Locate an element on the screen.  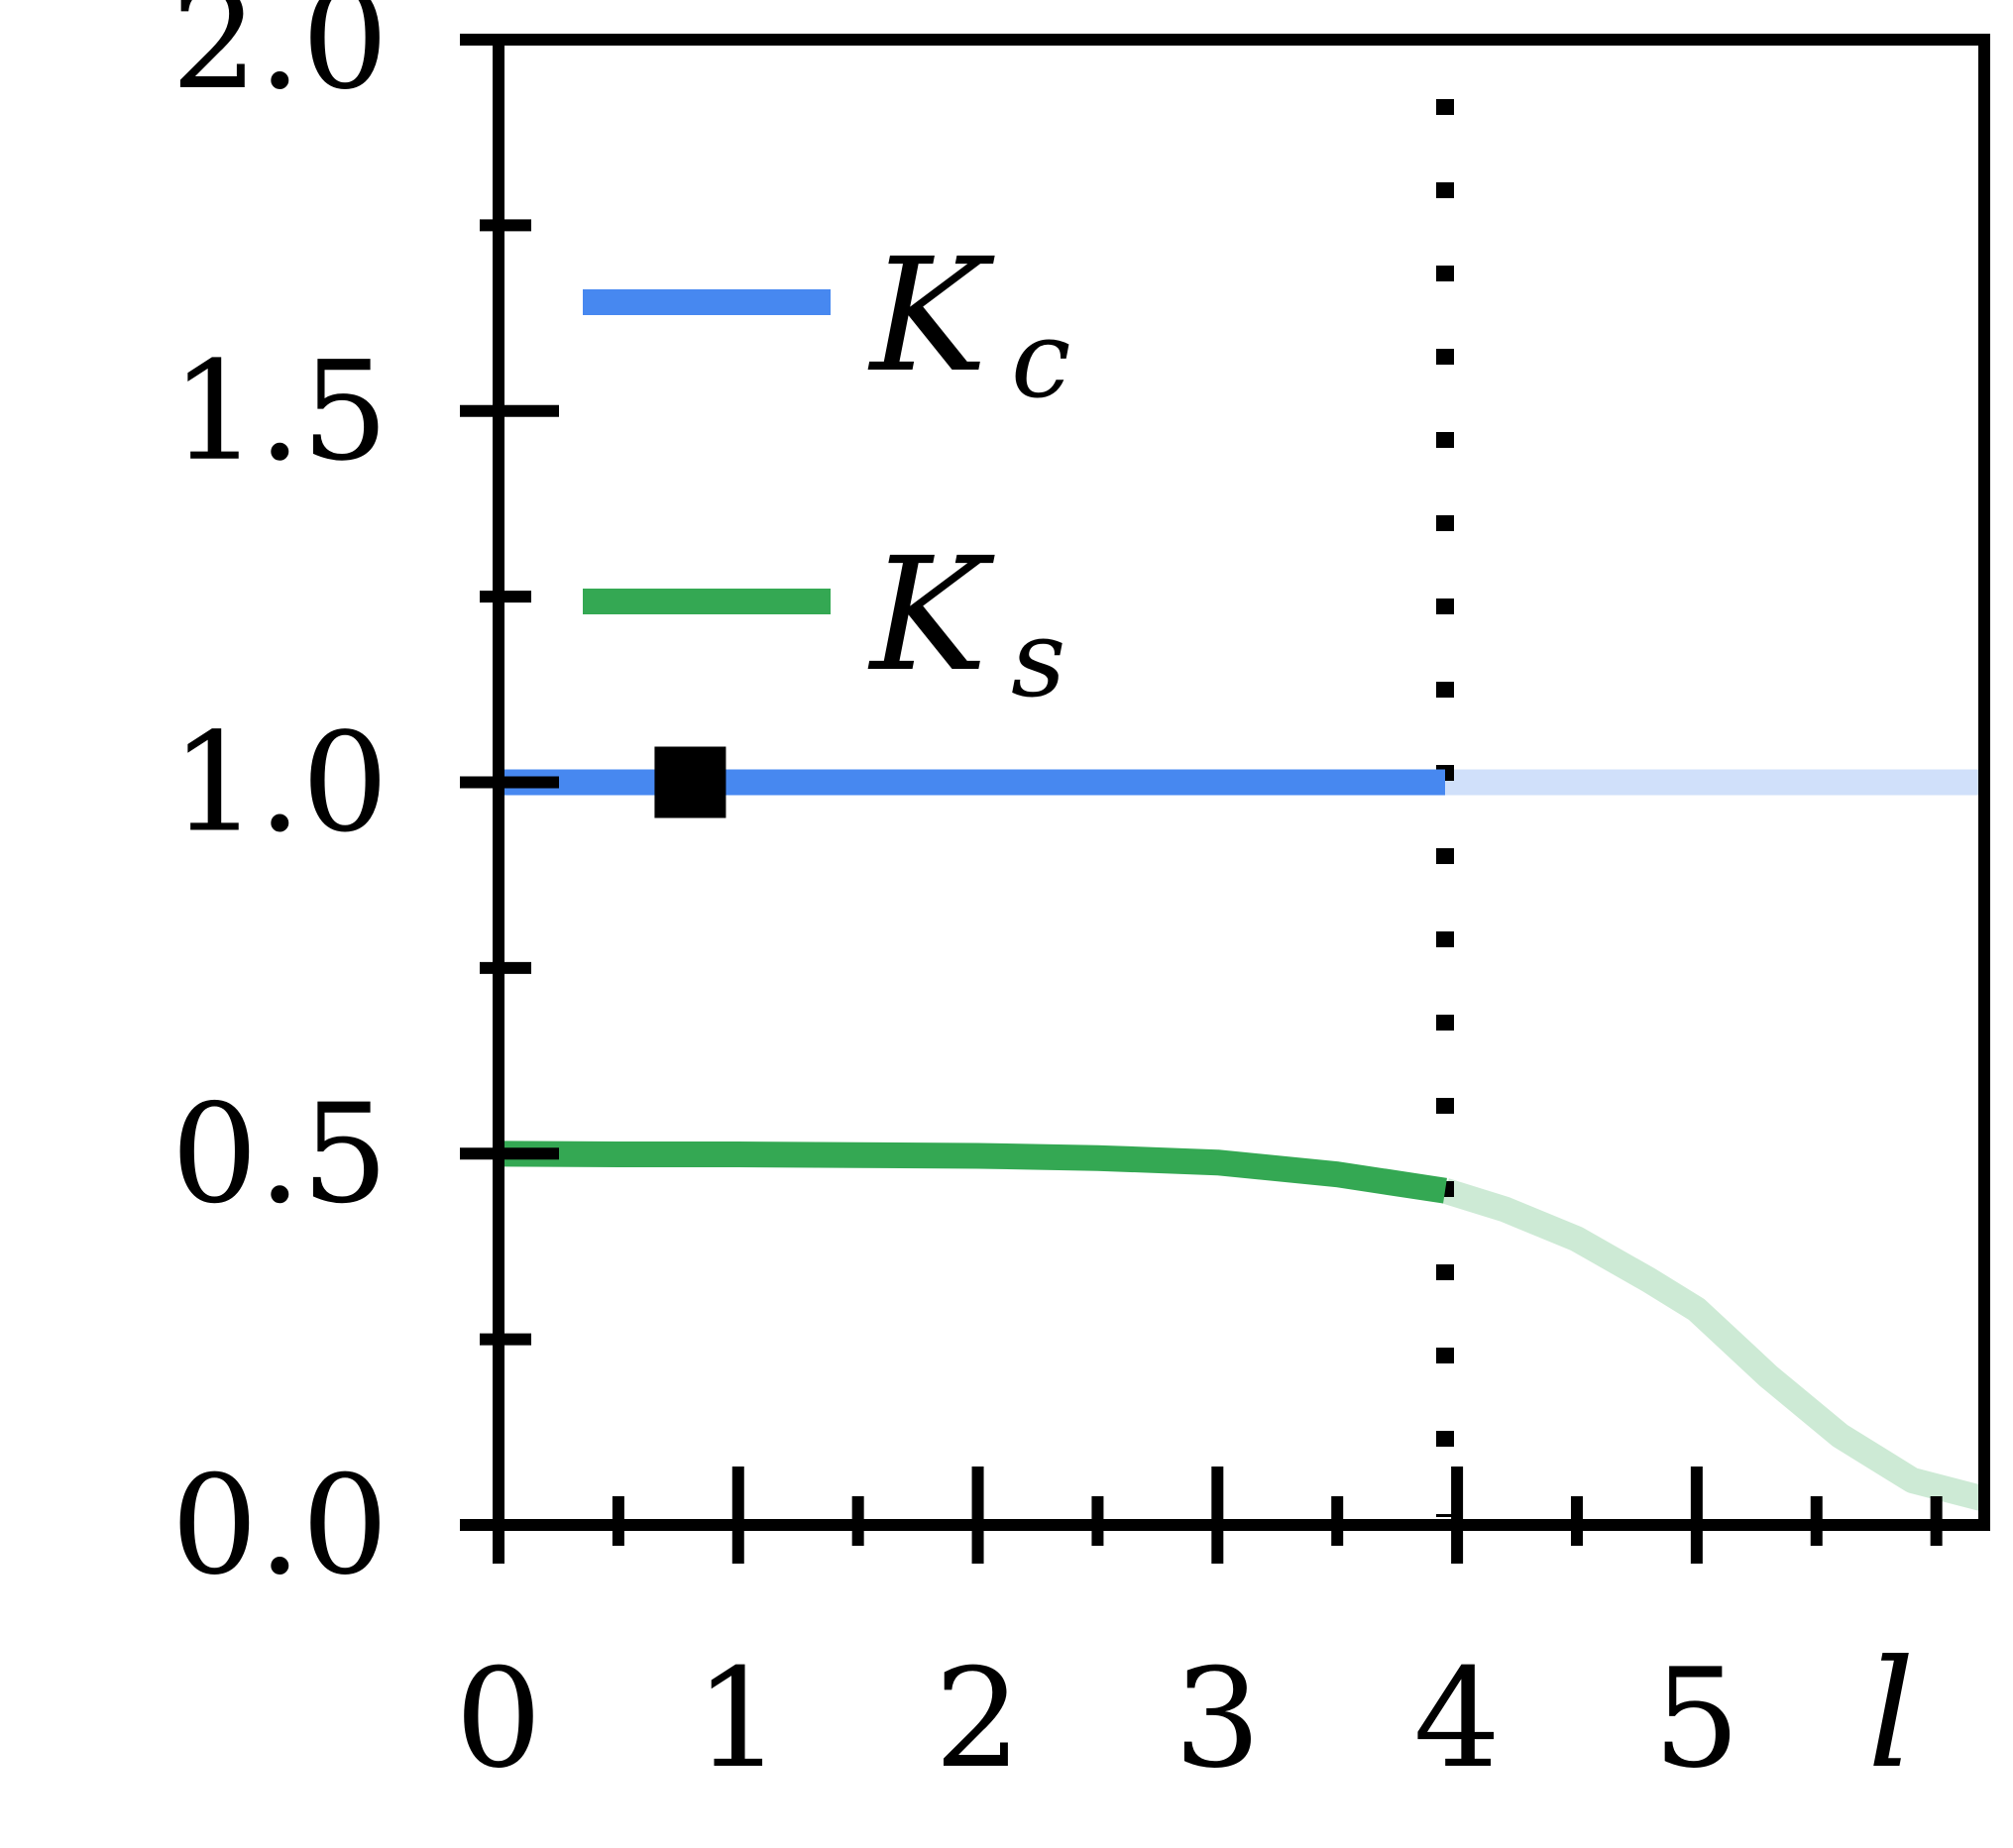
legend-label-1: K is located at coordinates (931, 616).